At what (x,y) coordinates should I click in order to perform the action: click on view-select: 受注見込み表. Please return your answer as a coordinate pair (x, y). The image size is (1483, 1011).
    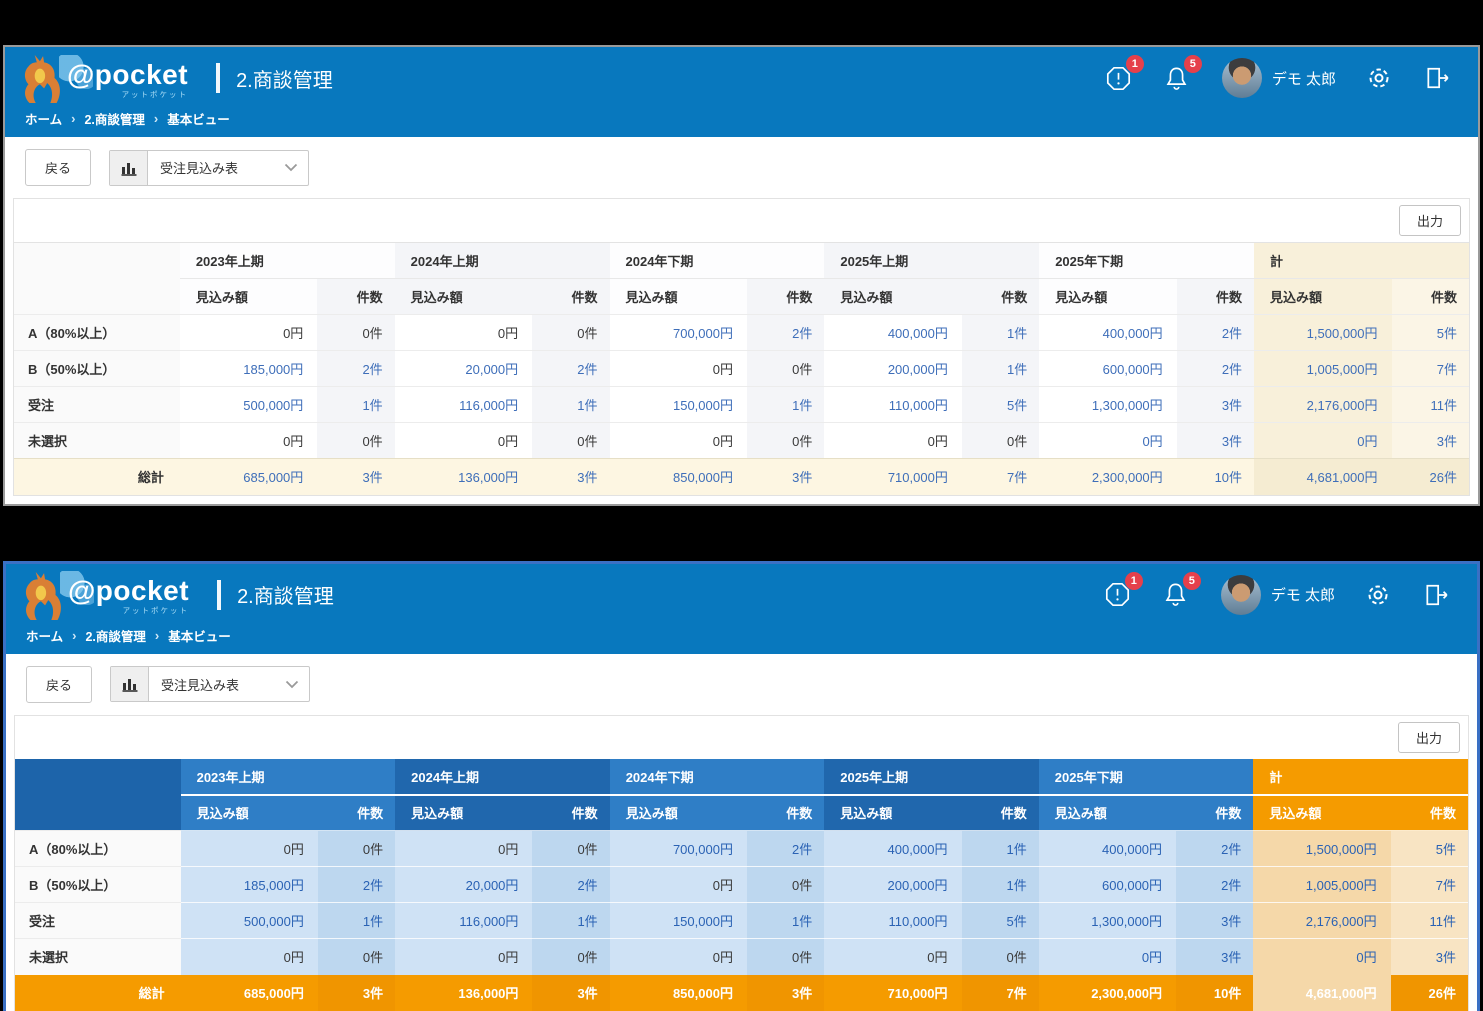
    Looking at the image, I should click on (209, 167).